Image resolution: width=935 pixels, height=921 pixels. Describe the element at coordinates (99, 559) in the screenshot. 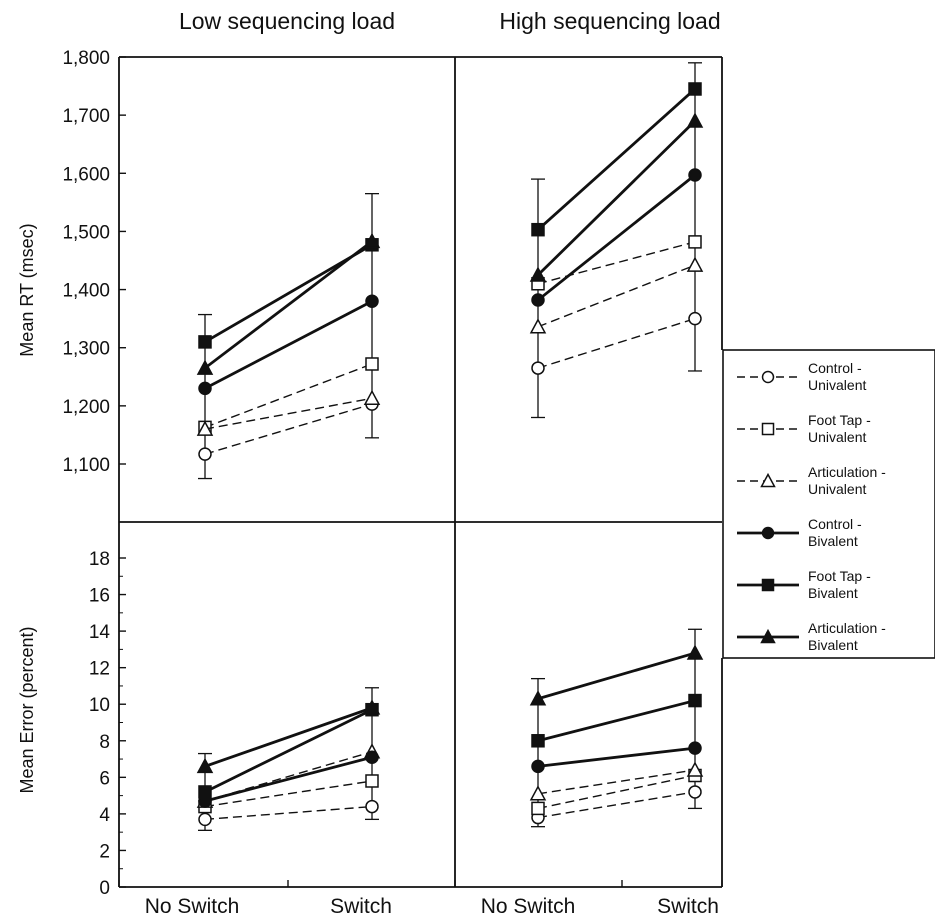

I see `error-ytick-label: 18` at that location.